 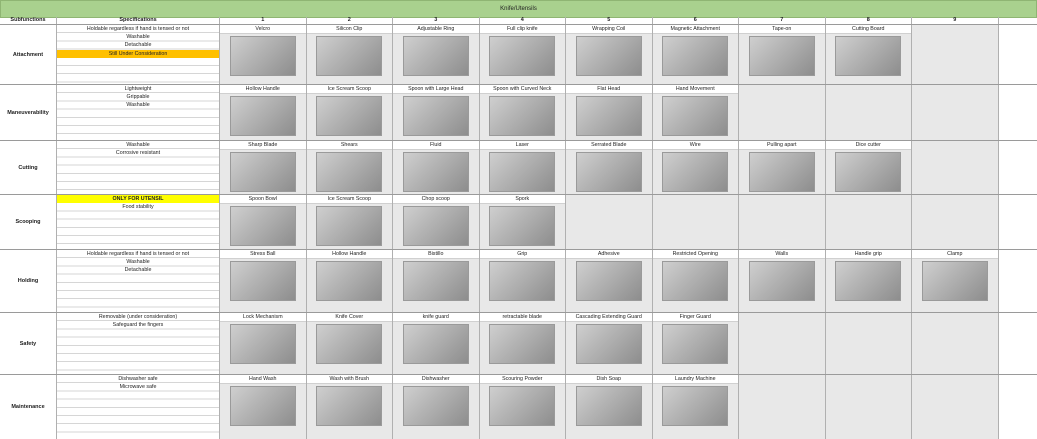 I want to click on concept-cell: Tape-on, so click(x=782, y=54).